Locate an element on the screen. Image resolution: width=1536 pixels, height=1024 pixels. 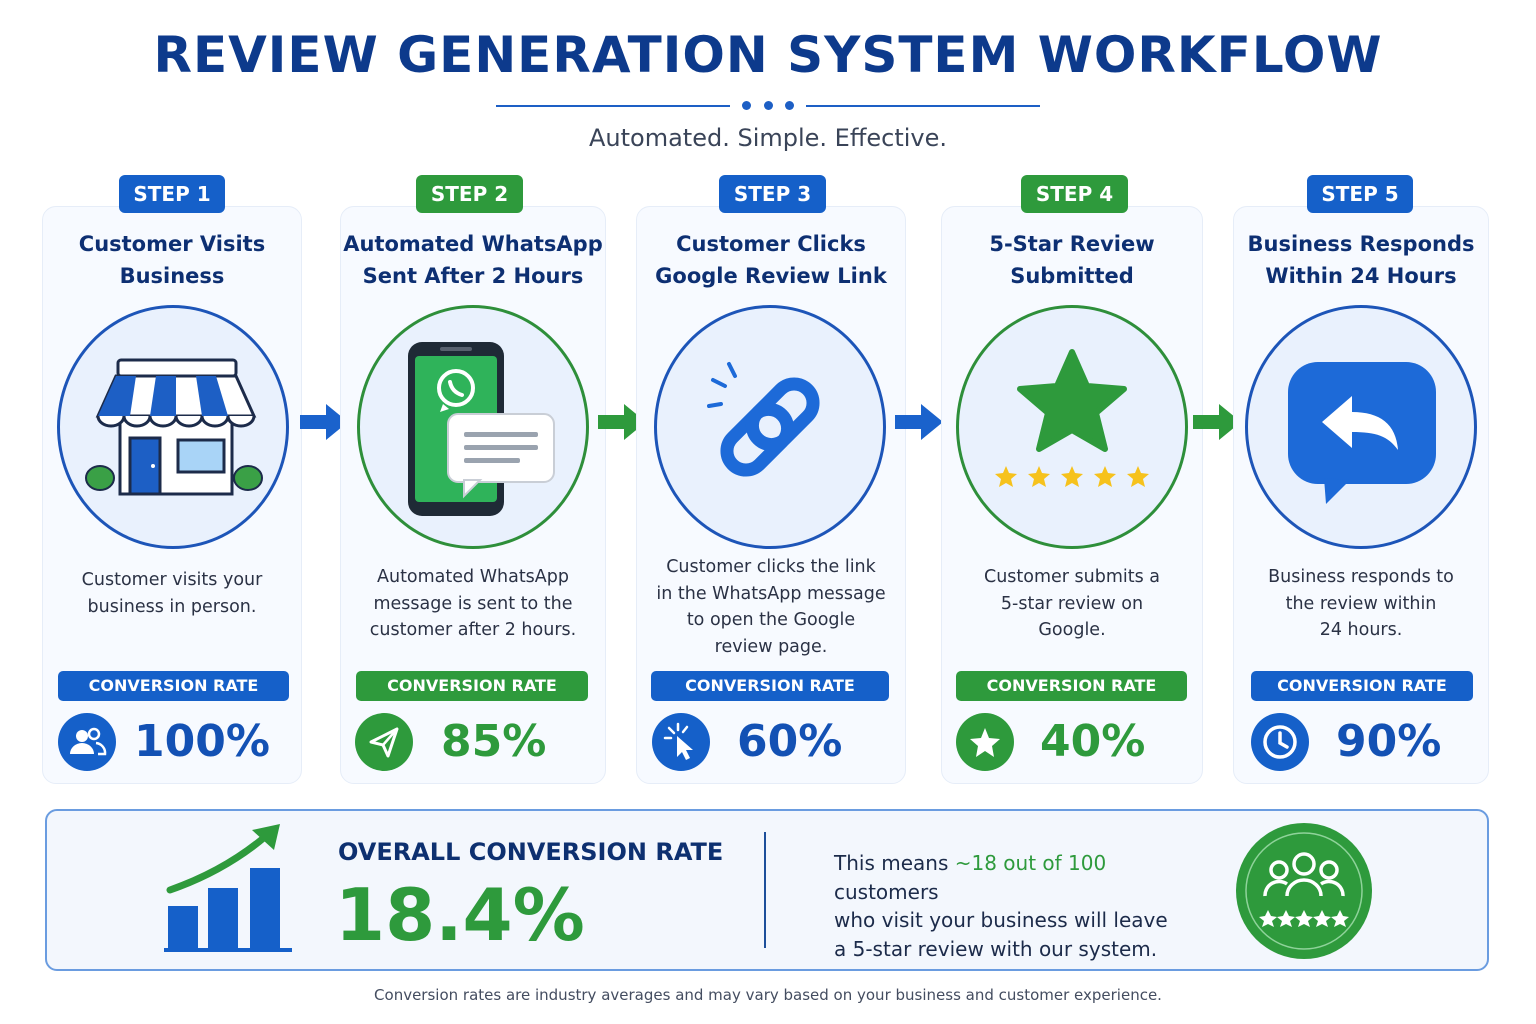
overall-value: 18.4% is located at coordinates (460, 915).